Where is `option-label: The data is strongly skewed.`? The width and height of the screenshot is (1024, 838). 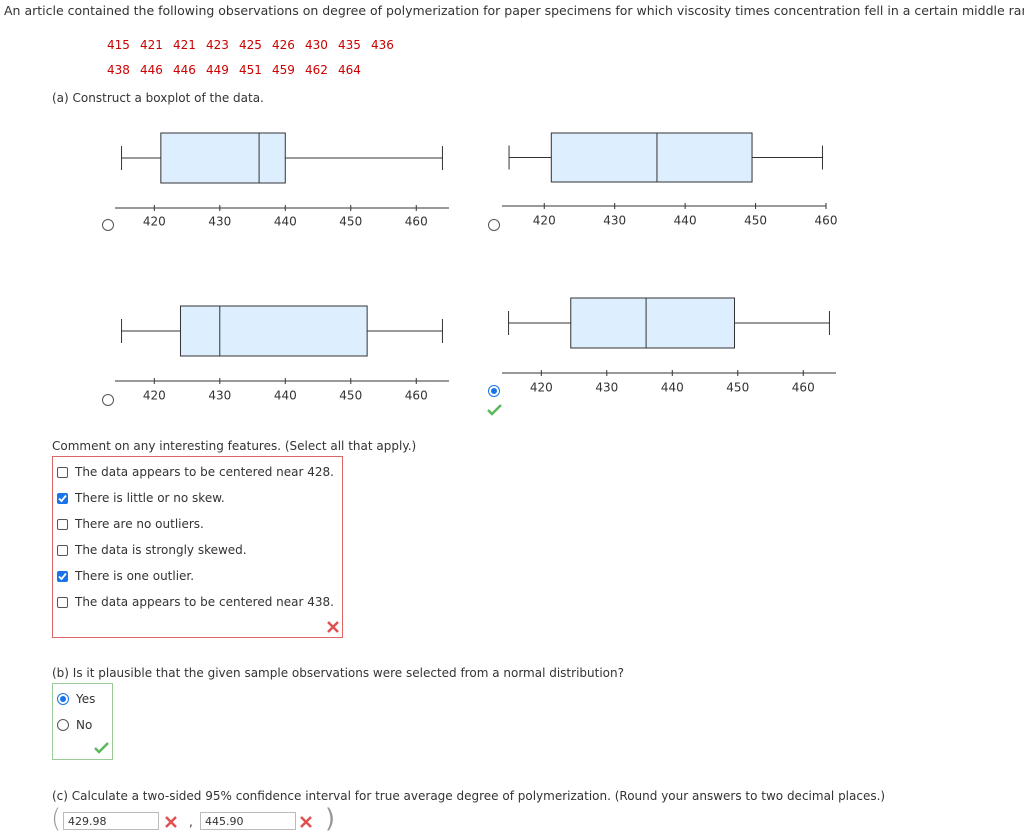
option-label: The data is strongly skewed. is located at coordinates (161, 550).